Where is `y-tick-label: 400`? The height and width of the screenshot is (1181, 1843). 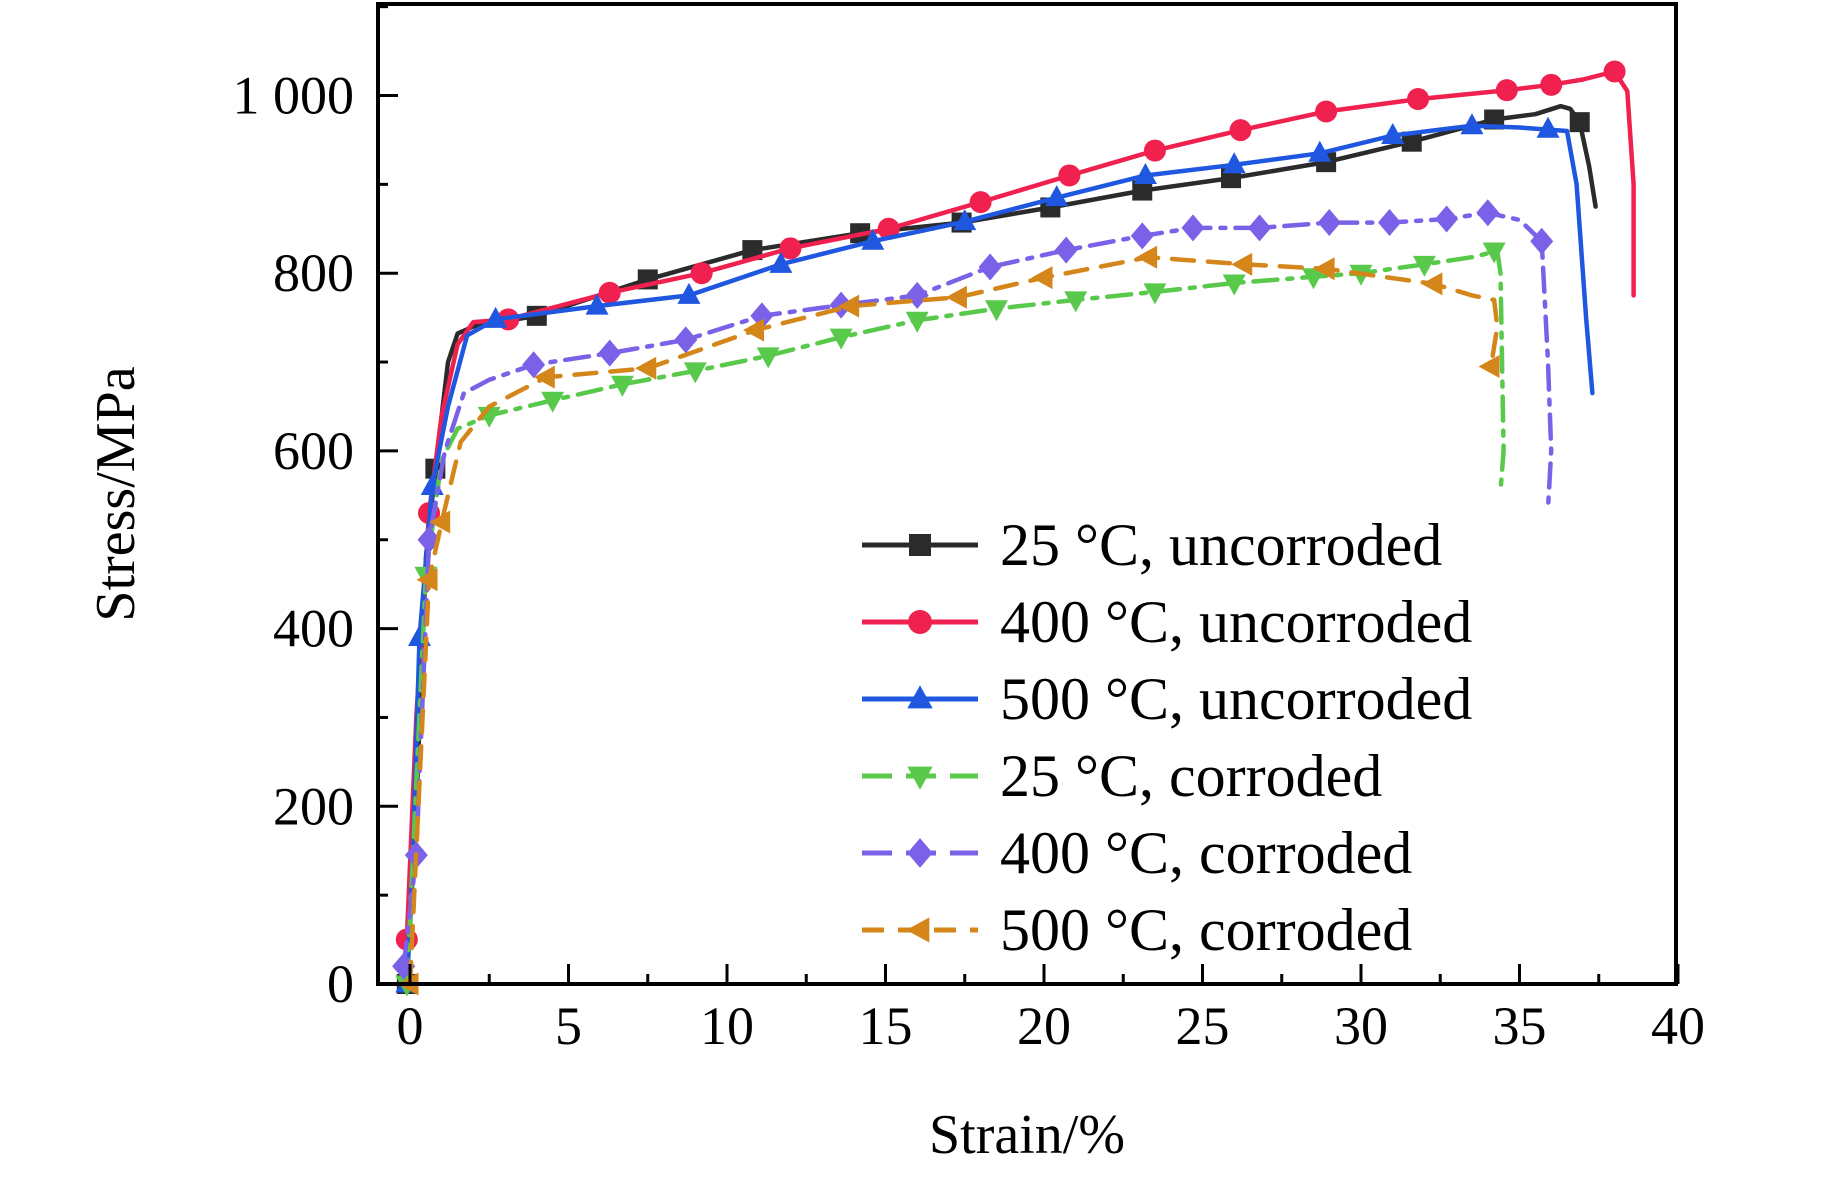
y-tick-label: 400 is located at coordinates (313, 629).